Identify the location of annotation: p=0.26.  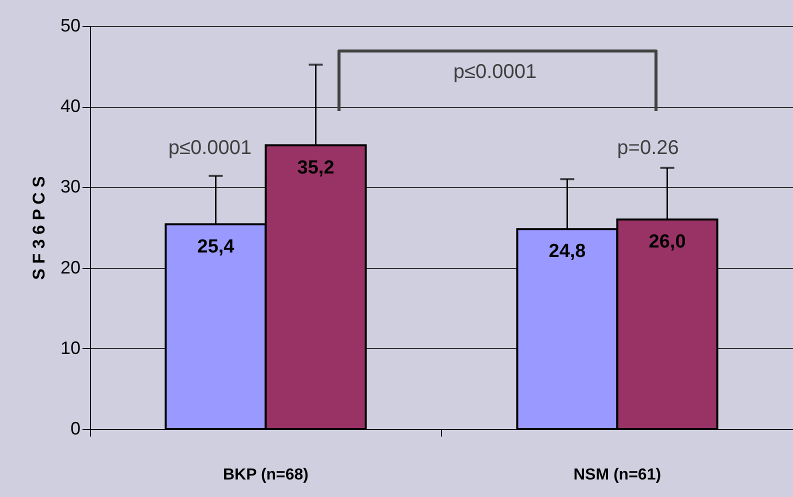
(648, 148).